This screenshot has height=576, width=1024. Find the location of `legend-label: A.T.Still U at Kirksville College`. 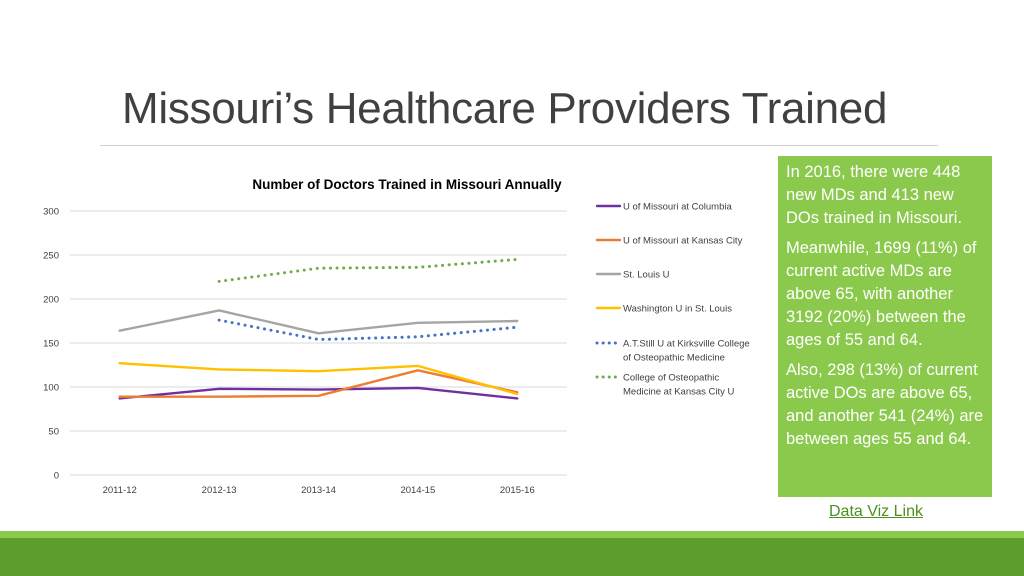

legend-label: A.T.Still U at Kirksville College is located at coordinates (686, 344).